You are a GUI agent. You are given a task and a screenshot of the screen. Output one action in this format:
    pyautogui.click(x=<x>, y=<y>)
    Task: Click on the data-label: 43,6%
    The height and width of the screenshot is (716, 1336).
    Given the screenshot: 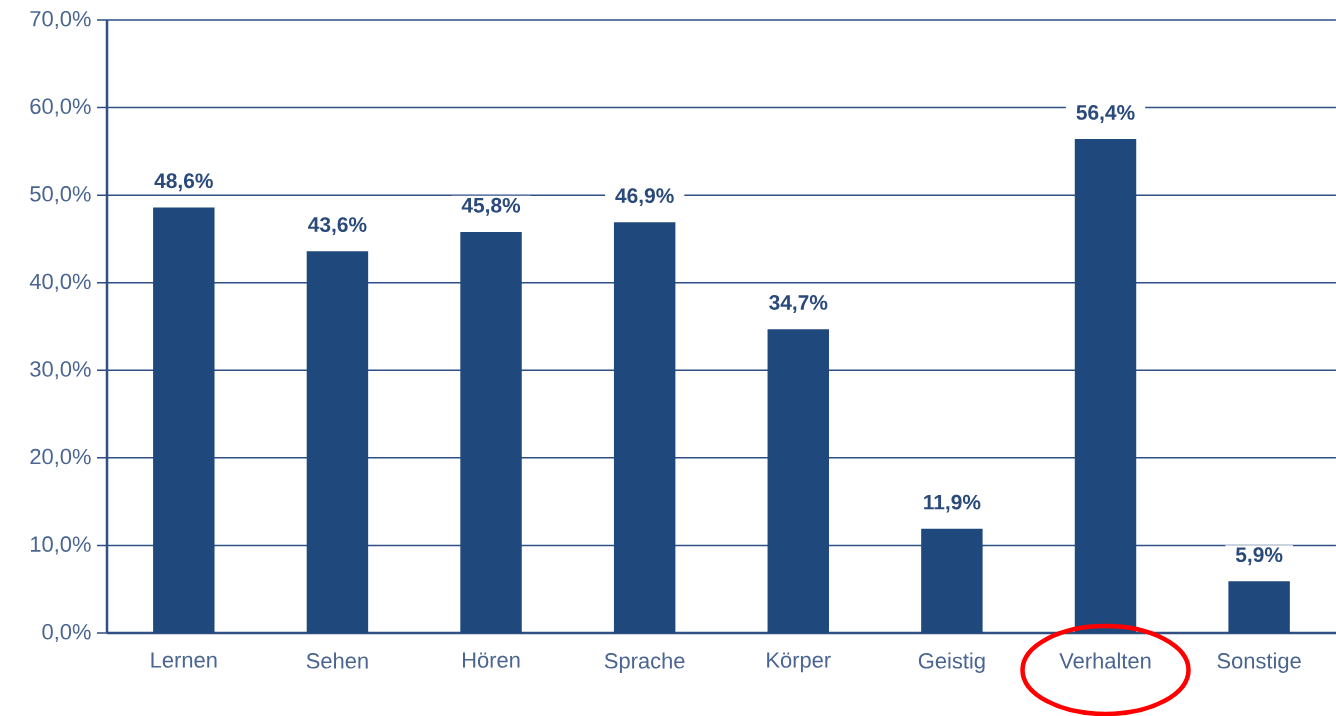 What is the action you would take?
    pyautogui.click(x=337, y=226)
    